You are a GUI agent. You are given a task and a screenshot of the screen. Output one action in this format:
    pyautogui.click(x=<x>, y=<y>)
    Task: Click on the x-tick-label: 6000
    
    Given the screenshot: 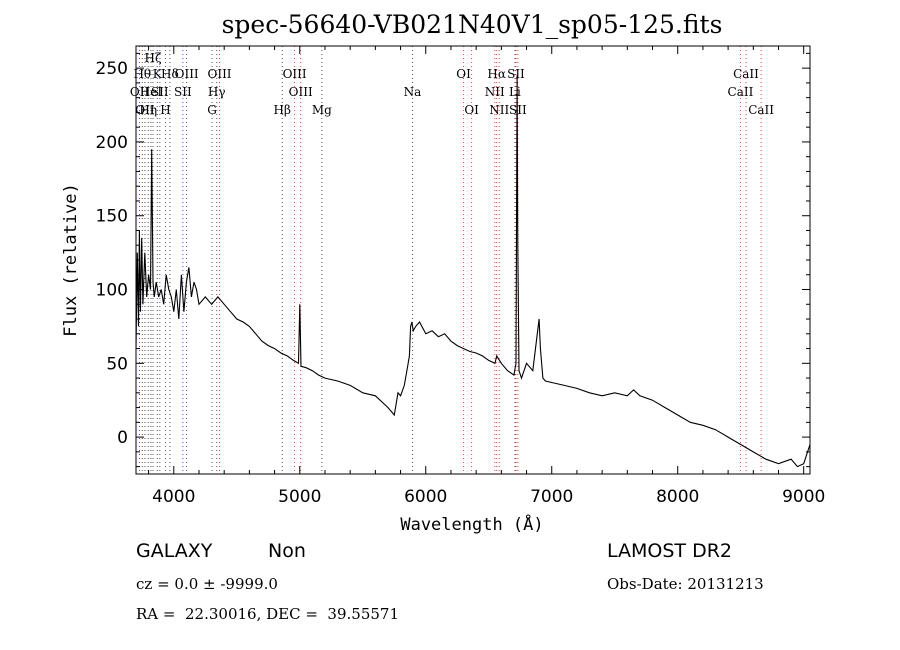 What is the action you would take?
    pyautogui.click(x=425, y=497)
    